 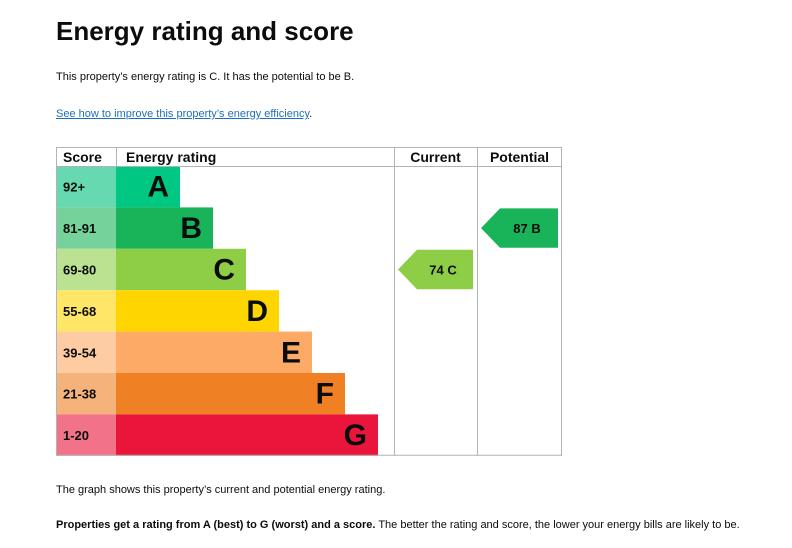 What do you see at coordinates (224, 270) in the screenshot?
I see `rating-letter-c: C` at bounding box center [224, 270].